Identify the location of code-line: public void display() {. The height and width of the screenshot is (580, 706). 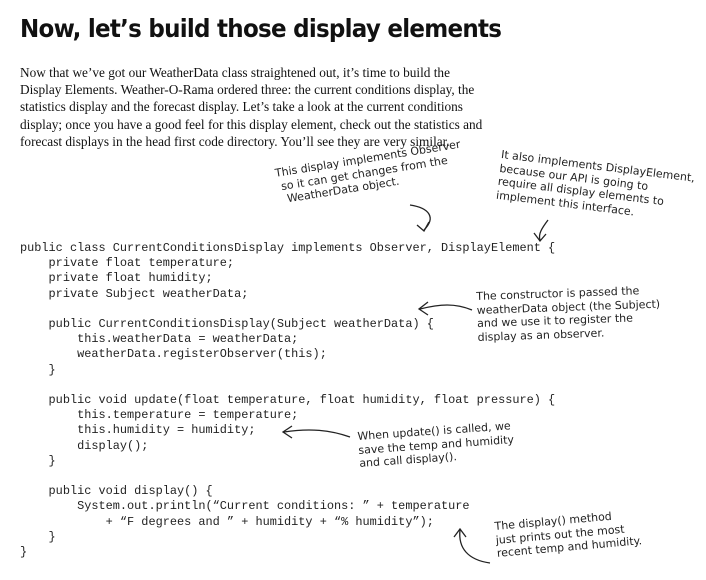
(116, 491).